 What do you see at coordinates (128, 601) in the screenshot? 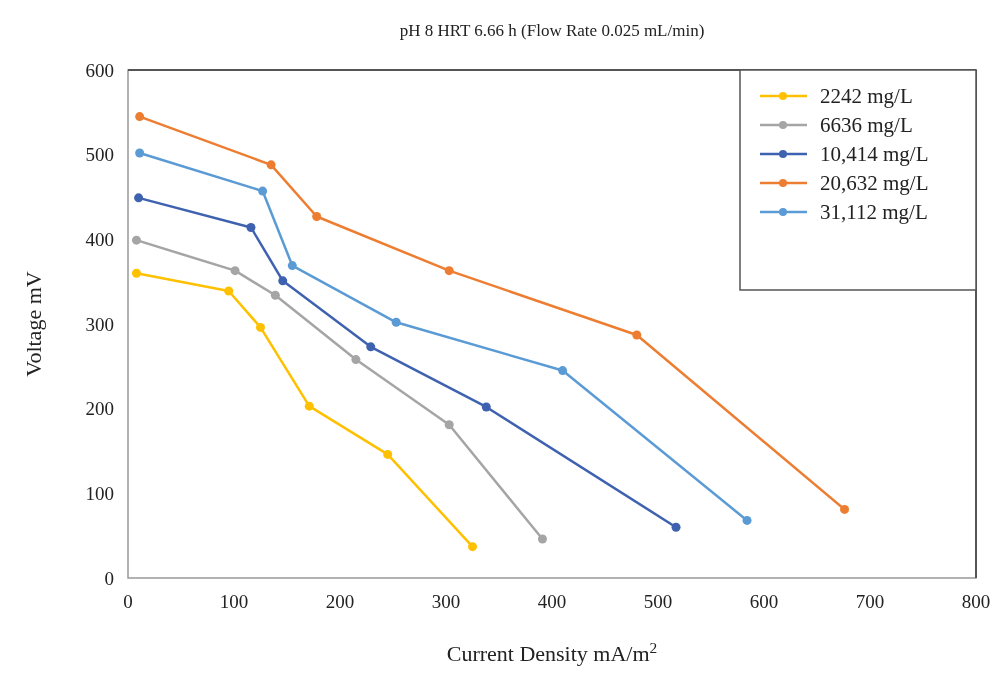
I see `x-tick-label: 0` at bounding box center [128, 601].